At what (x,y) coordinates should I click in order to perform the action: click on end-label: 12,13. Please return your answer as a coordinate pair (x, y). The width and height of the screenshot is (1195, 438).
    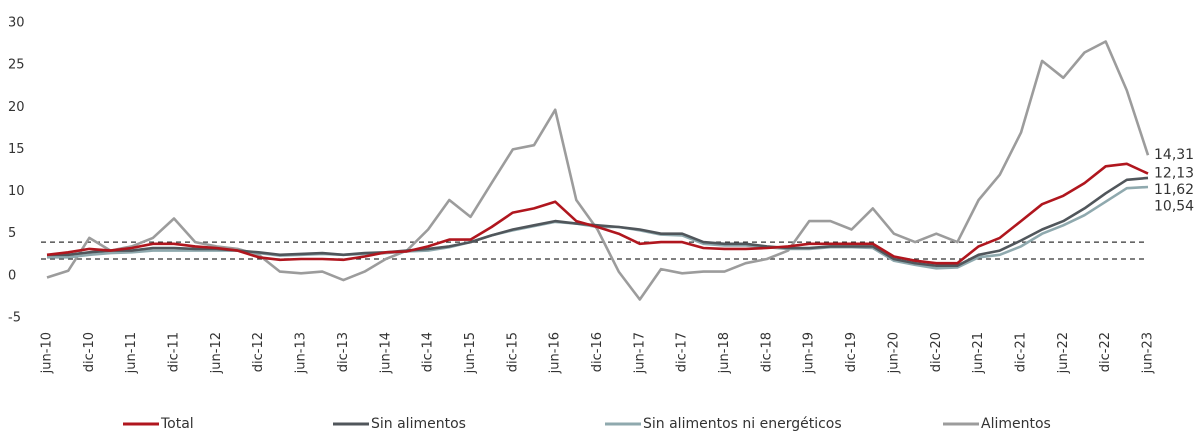
    Looking at the image, I should click on (1174, 174).